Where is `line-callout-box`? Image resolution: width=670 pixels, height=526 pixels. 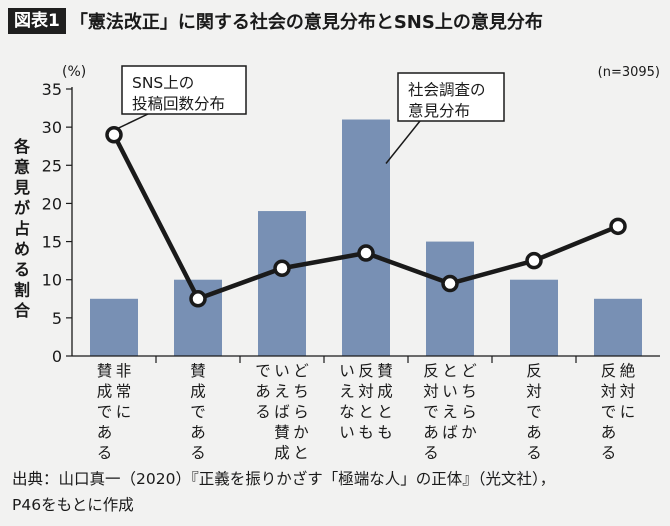
line-callout-box is located at coordinates (184, 90).